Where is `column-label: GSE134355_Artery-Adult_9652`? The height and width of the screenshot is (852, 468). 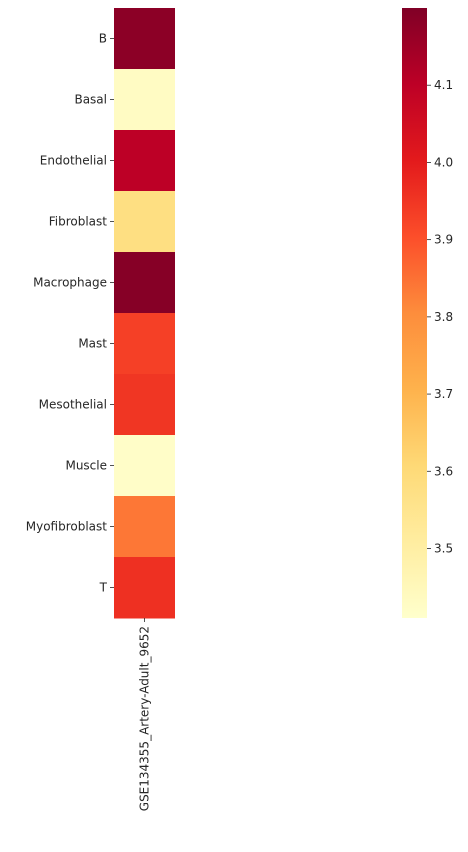 column-label: GSE134355_Artery-Adult_9652 is located at coordinates (145, 718).